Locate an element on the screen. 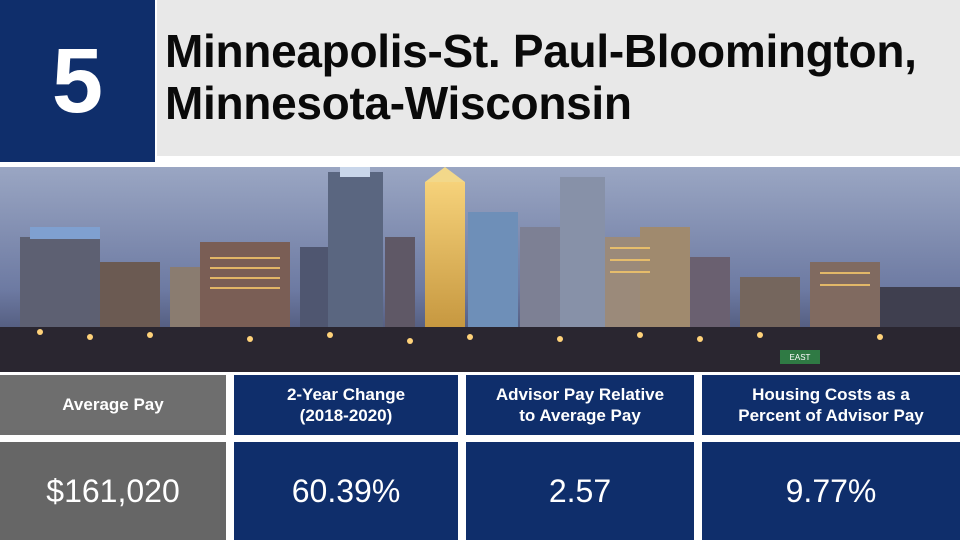 The image size is (960, 540). stat-value-average-pay: $161,020 is located at coordinates (113, 491).